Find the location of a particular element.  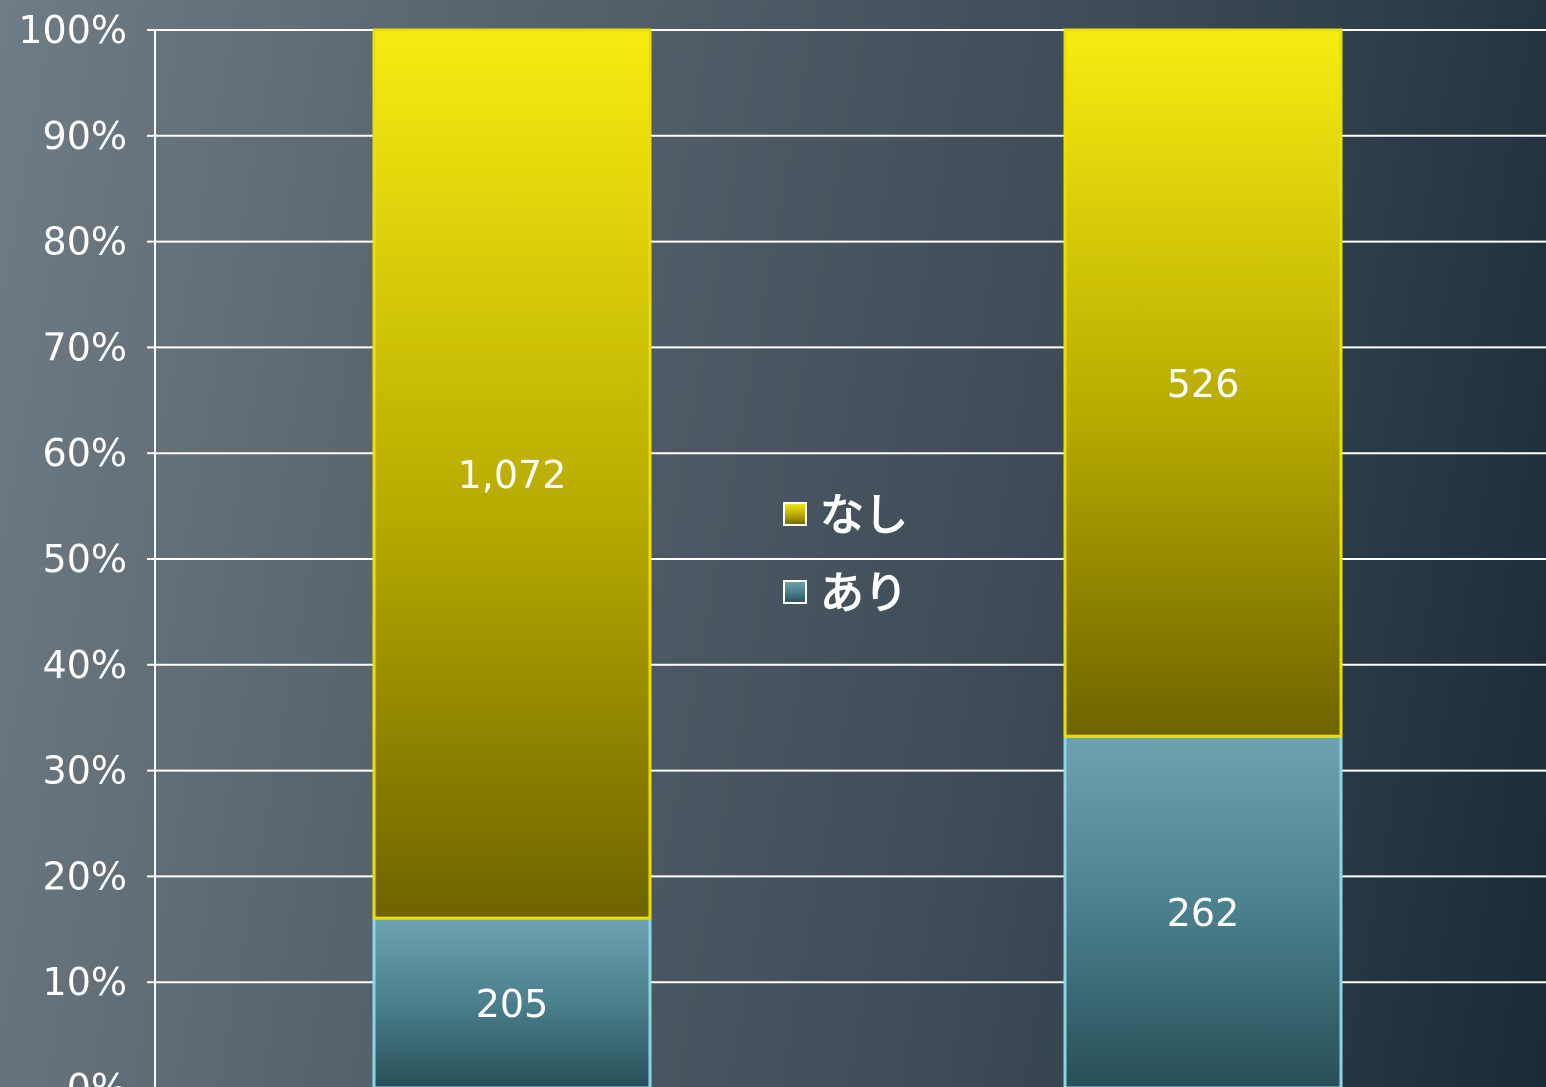

data-label: 262 is located at coordinates (1203, 913).